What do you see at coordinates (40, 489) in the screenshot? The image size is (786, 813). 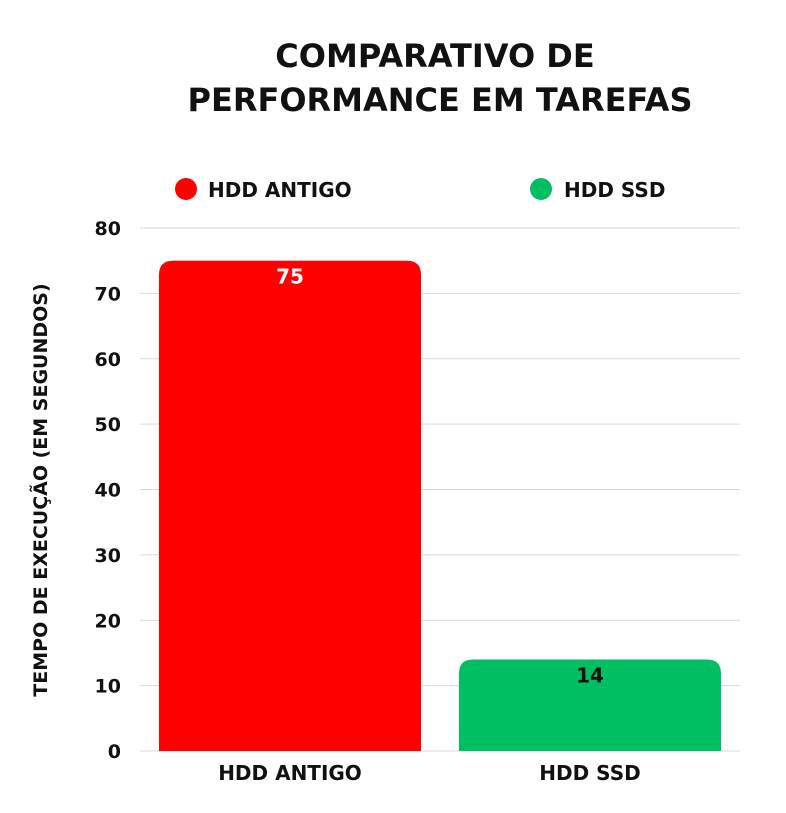 I see `y-axis-label: TEMPO DE EXECUÇÃO (EM SEGUNDOS)` at bounding box center [40, 489].